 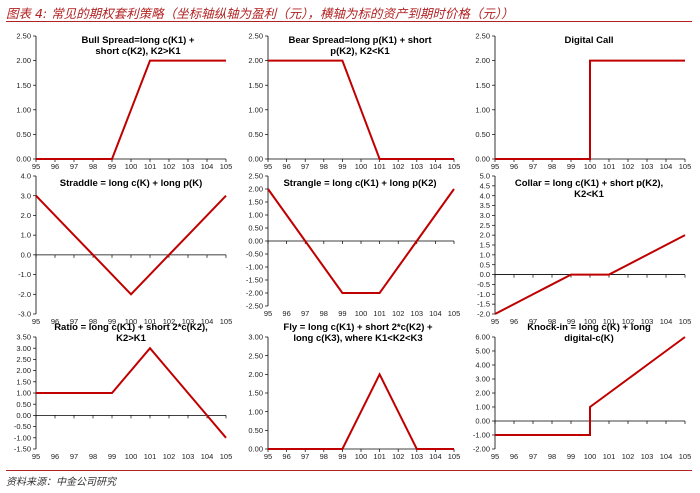 What do you see at coordinates (481, 435) in the screenshot?
I see `y-tick-label: -1.00` at bounding box center [481, 435].